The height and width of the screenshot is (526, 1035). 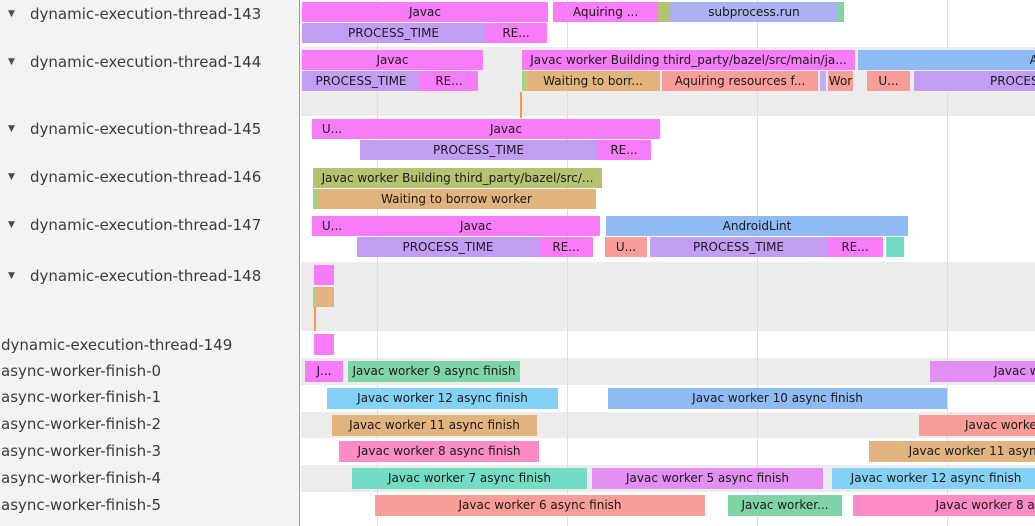 I want to click on trace-event-bar-waiting-to-borrow-worker: Waiting to borrow worker, so click(x=456, y=199).